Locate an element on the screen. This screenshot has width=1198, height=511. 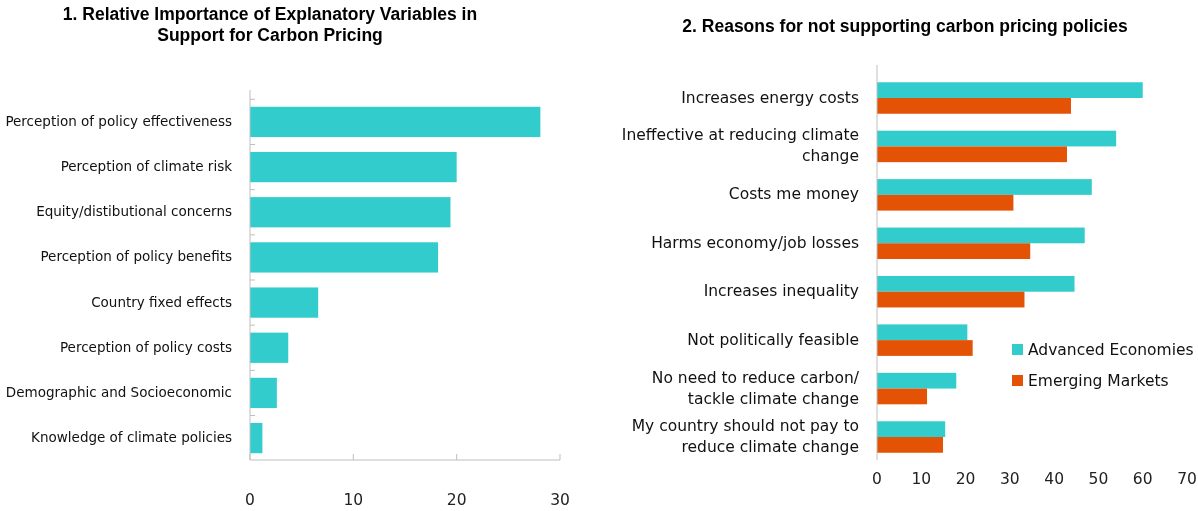
x-tick-label: 40 is located at coordinates (1054, 479).